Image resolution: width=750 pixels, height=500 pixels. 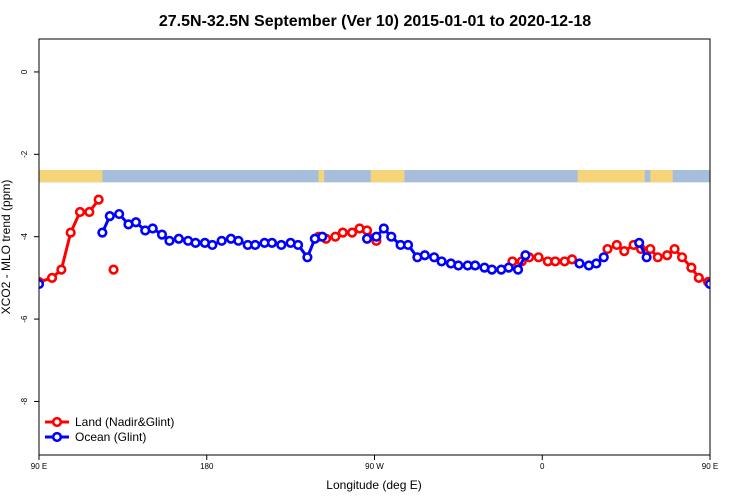 What do you see at coordinates (124, 422) in the screenshot?
I see `legend-land-label: Land (Nadir&Glint)` at bounding box center [124, 422].